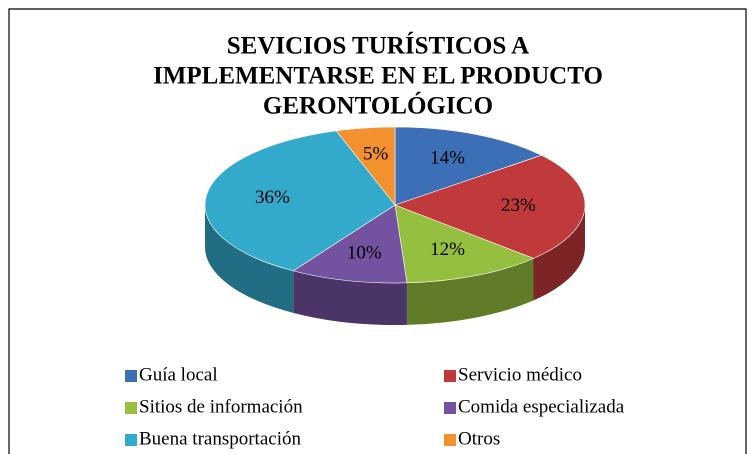  I want to click on legend-label: Guía local, so click(178, 374).